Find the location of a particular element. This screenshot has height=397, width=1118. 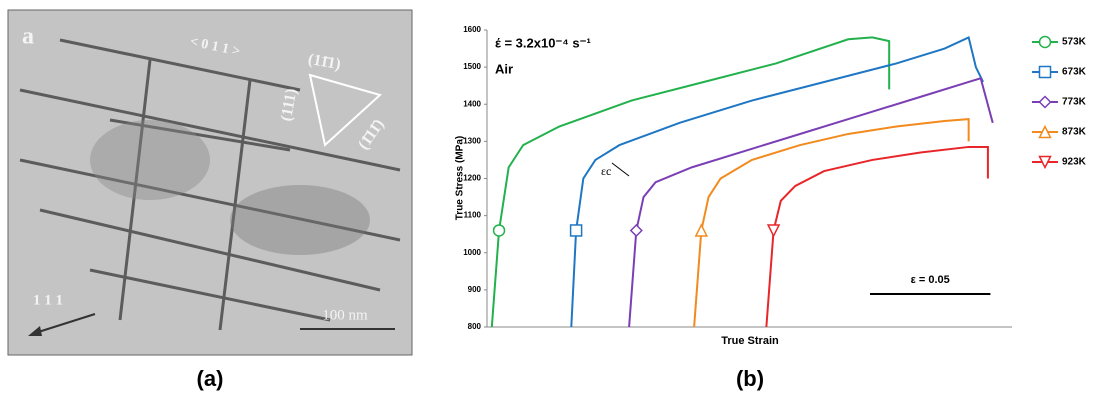

scale-label: 100 nm is located at coordinates (345, 315).